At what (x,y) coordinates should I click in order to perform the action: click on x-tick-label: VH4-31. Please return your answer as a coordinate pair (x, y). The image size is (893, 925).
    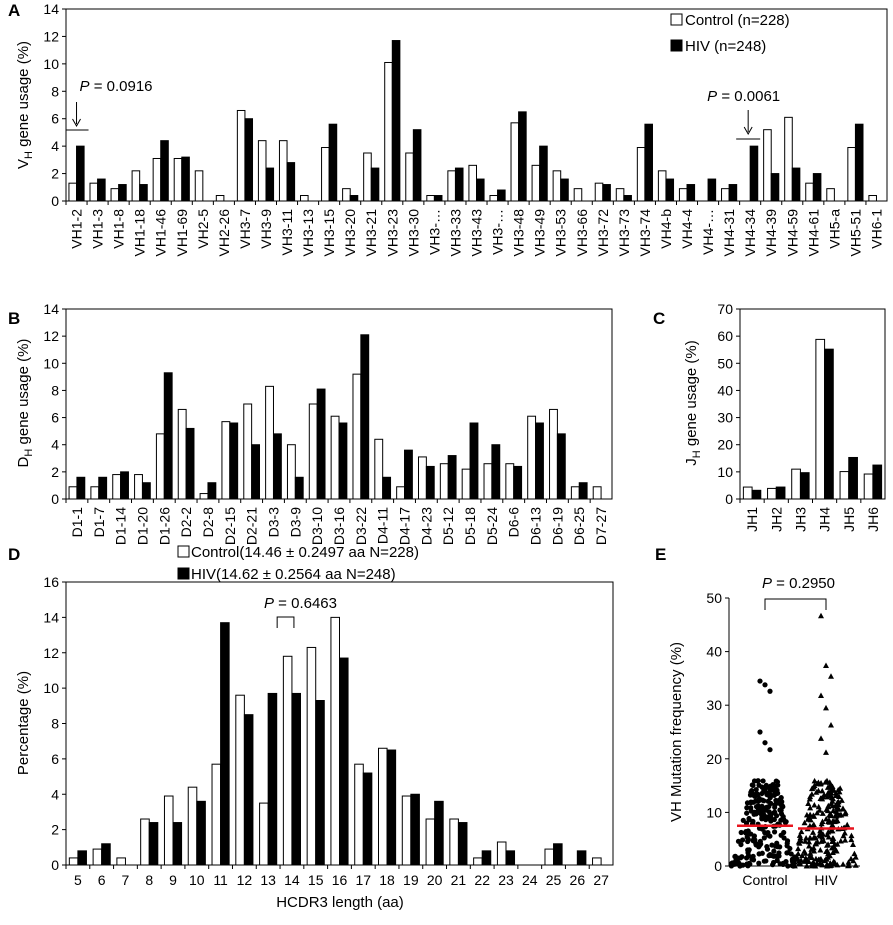
    Looking at the image, I should click on (729, 233).